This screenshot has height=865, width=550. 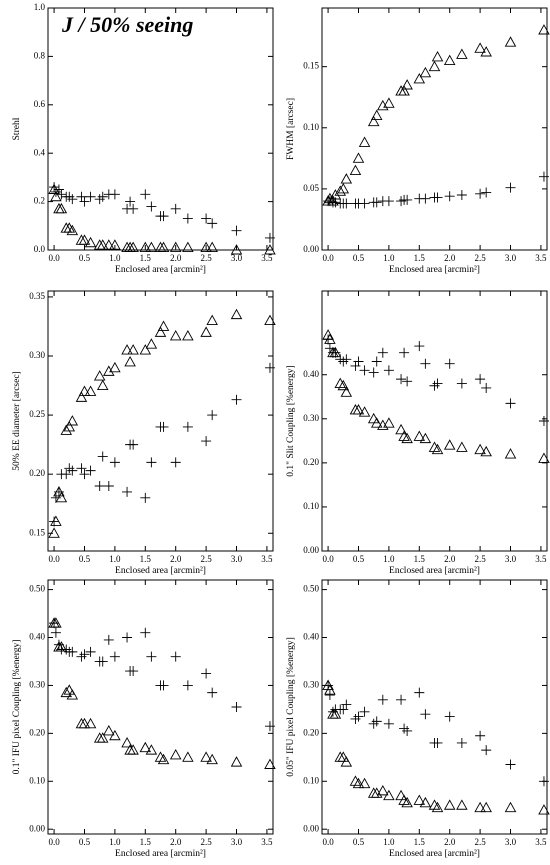 What do you see at coordinates (17, 420) in the screenshot?
I see `y-axis-label: 50% EE diameter [arcsec]` at bounding box center [17, 420].